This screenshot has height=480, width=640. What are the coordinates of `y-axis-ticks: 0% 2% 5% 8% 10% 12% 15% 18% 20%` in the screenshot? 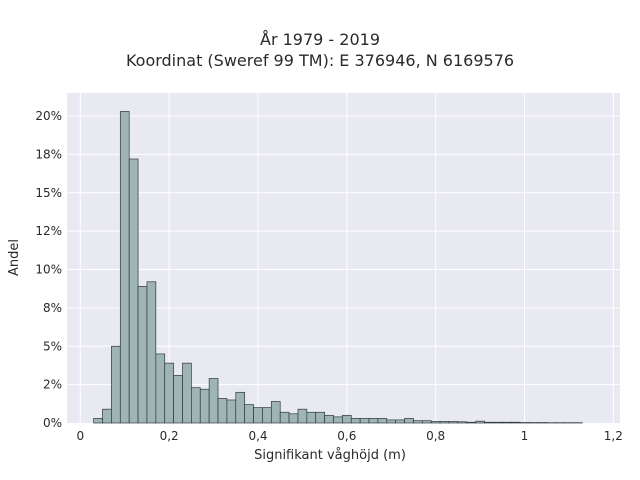 It's located at (48, 269).